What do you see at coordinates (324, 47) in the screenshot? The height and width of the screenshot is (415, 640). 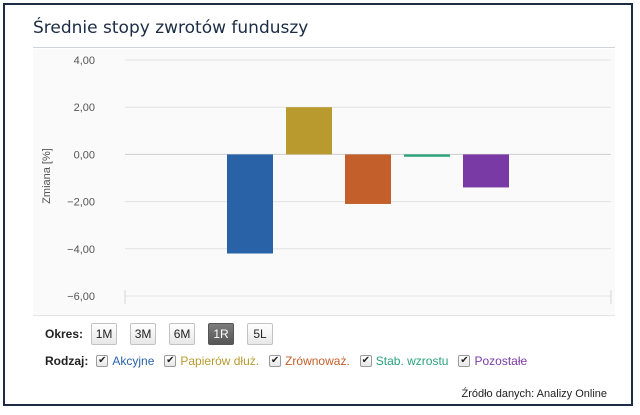 I see `title-divider` at bounding box center [324, 47].